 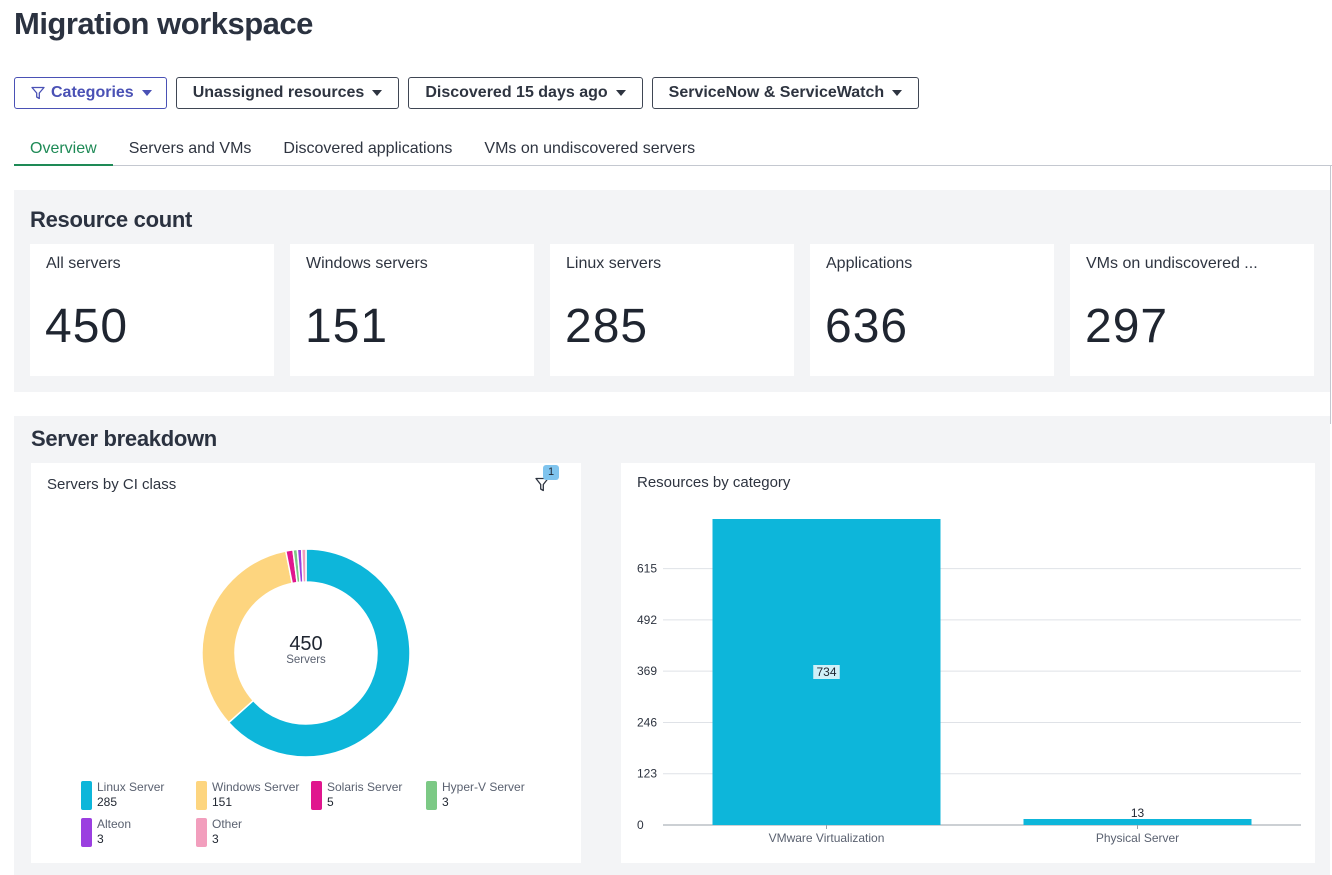 I want to click on legend-label: Linux Server, so click(x=131, y=787).